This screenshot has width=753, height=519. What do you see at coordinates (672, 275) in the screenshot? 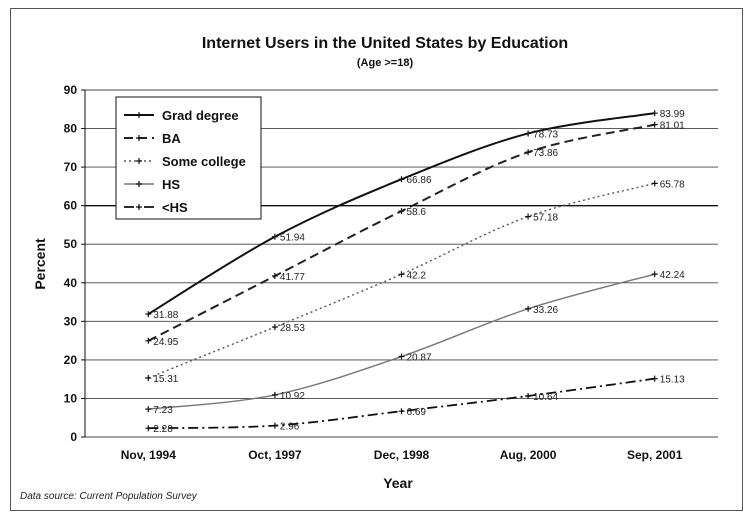
I see `data-label: 42.24` at bounding box center [672, 275].